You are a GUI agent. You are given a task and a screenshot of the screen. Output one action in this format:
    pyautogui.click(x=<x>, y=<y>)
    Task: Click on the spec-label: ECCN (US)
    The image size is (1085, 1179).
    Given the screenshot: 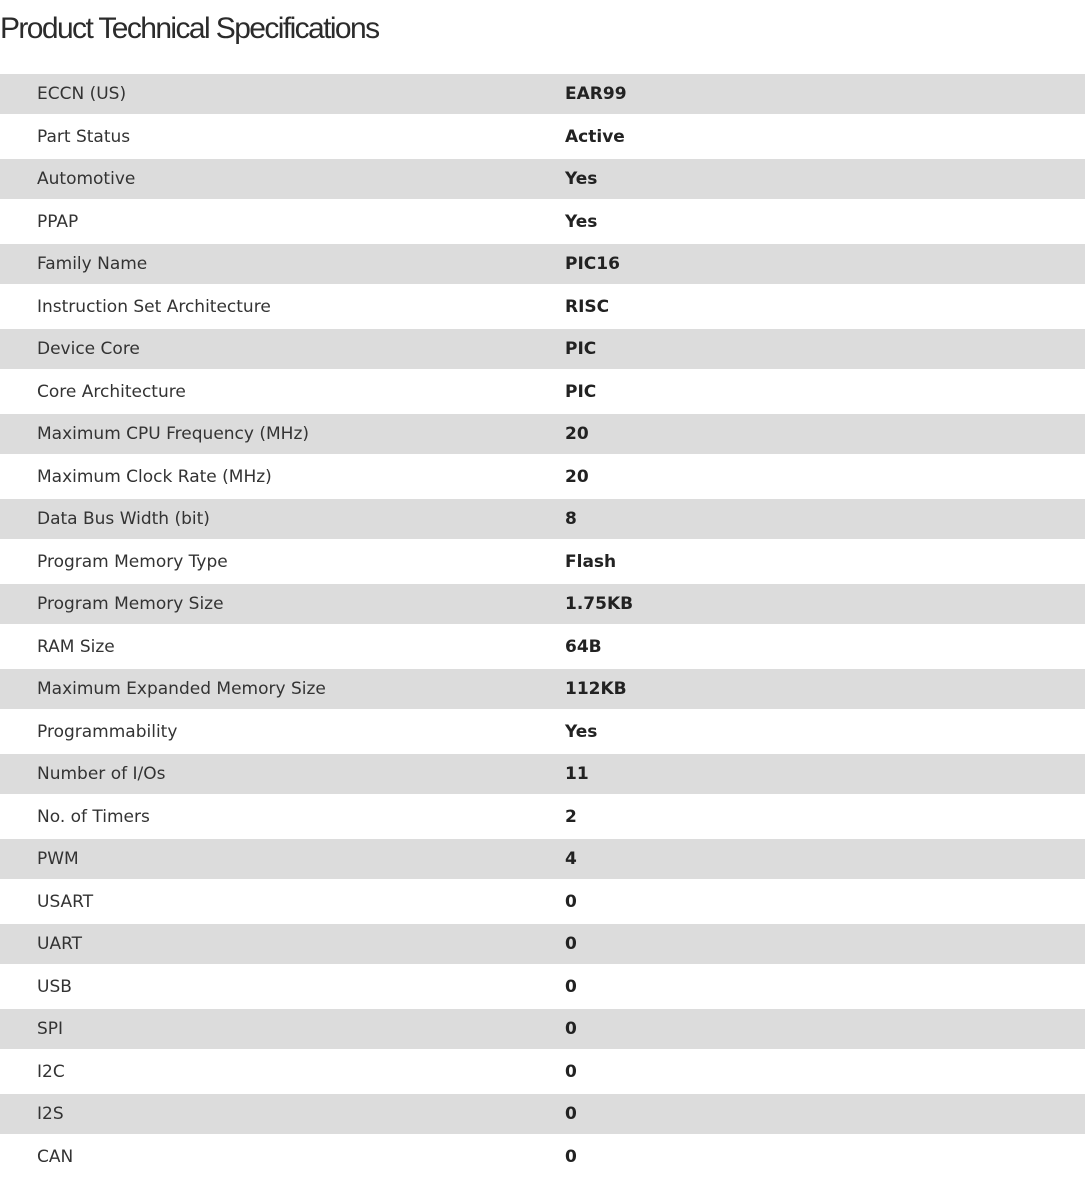 What is the action you would take?
    pyautogui.click(x=82, y=94)
    